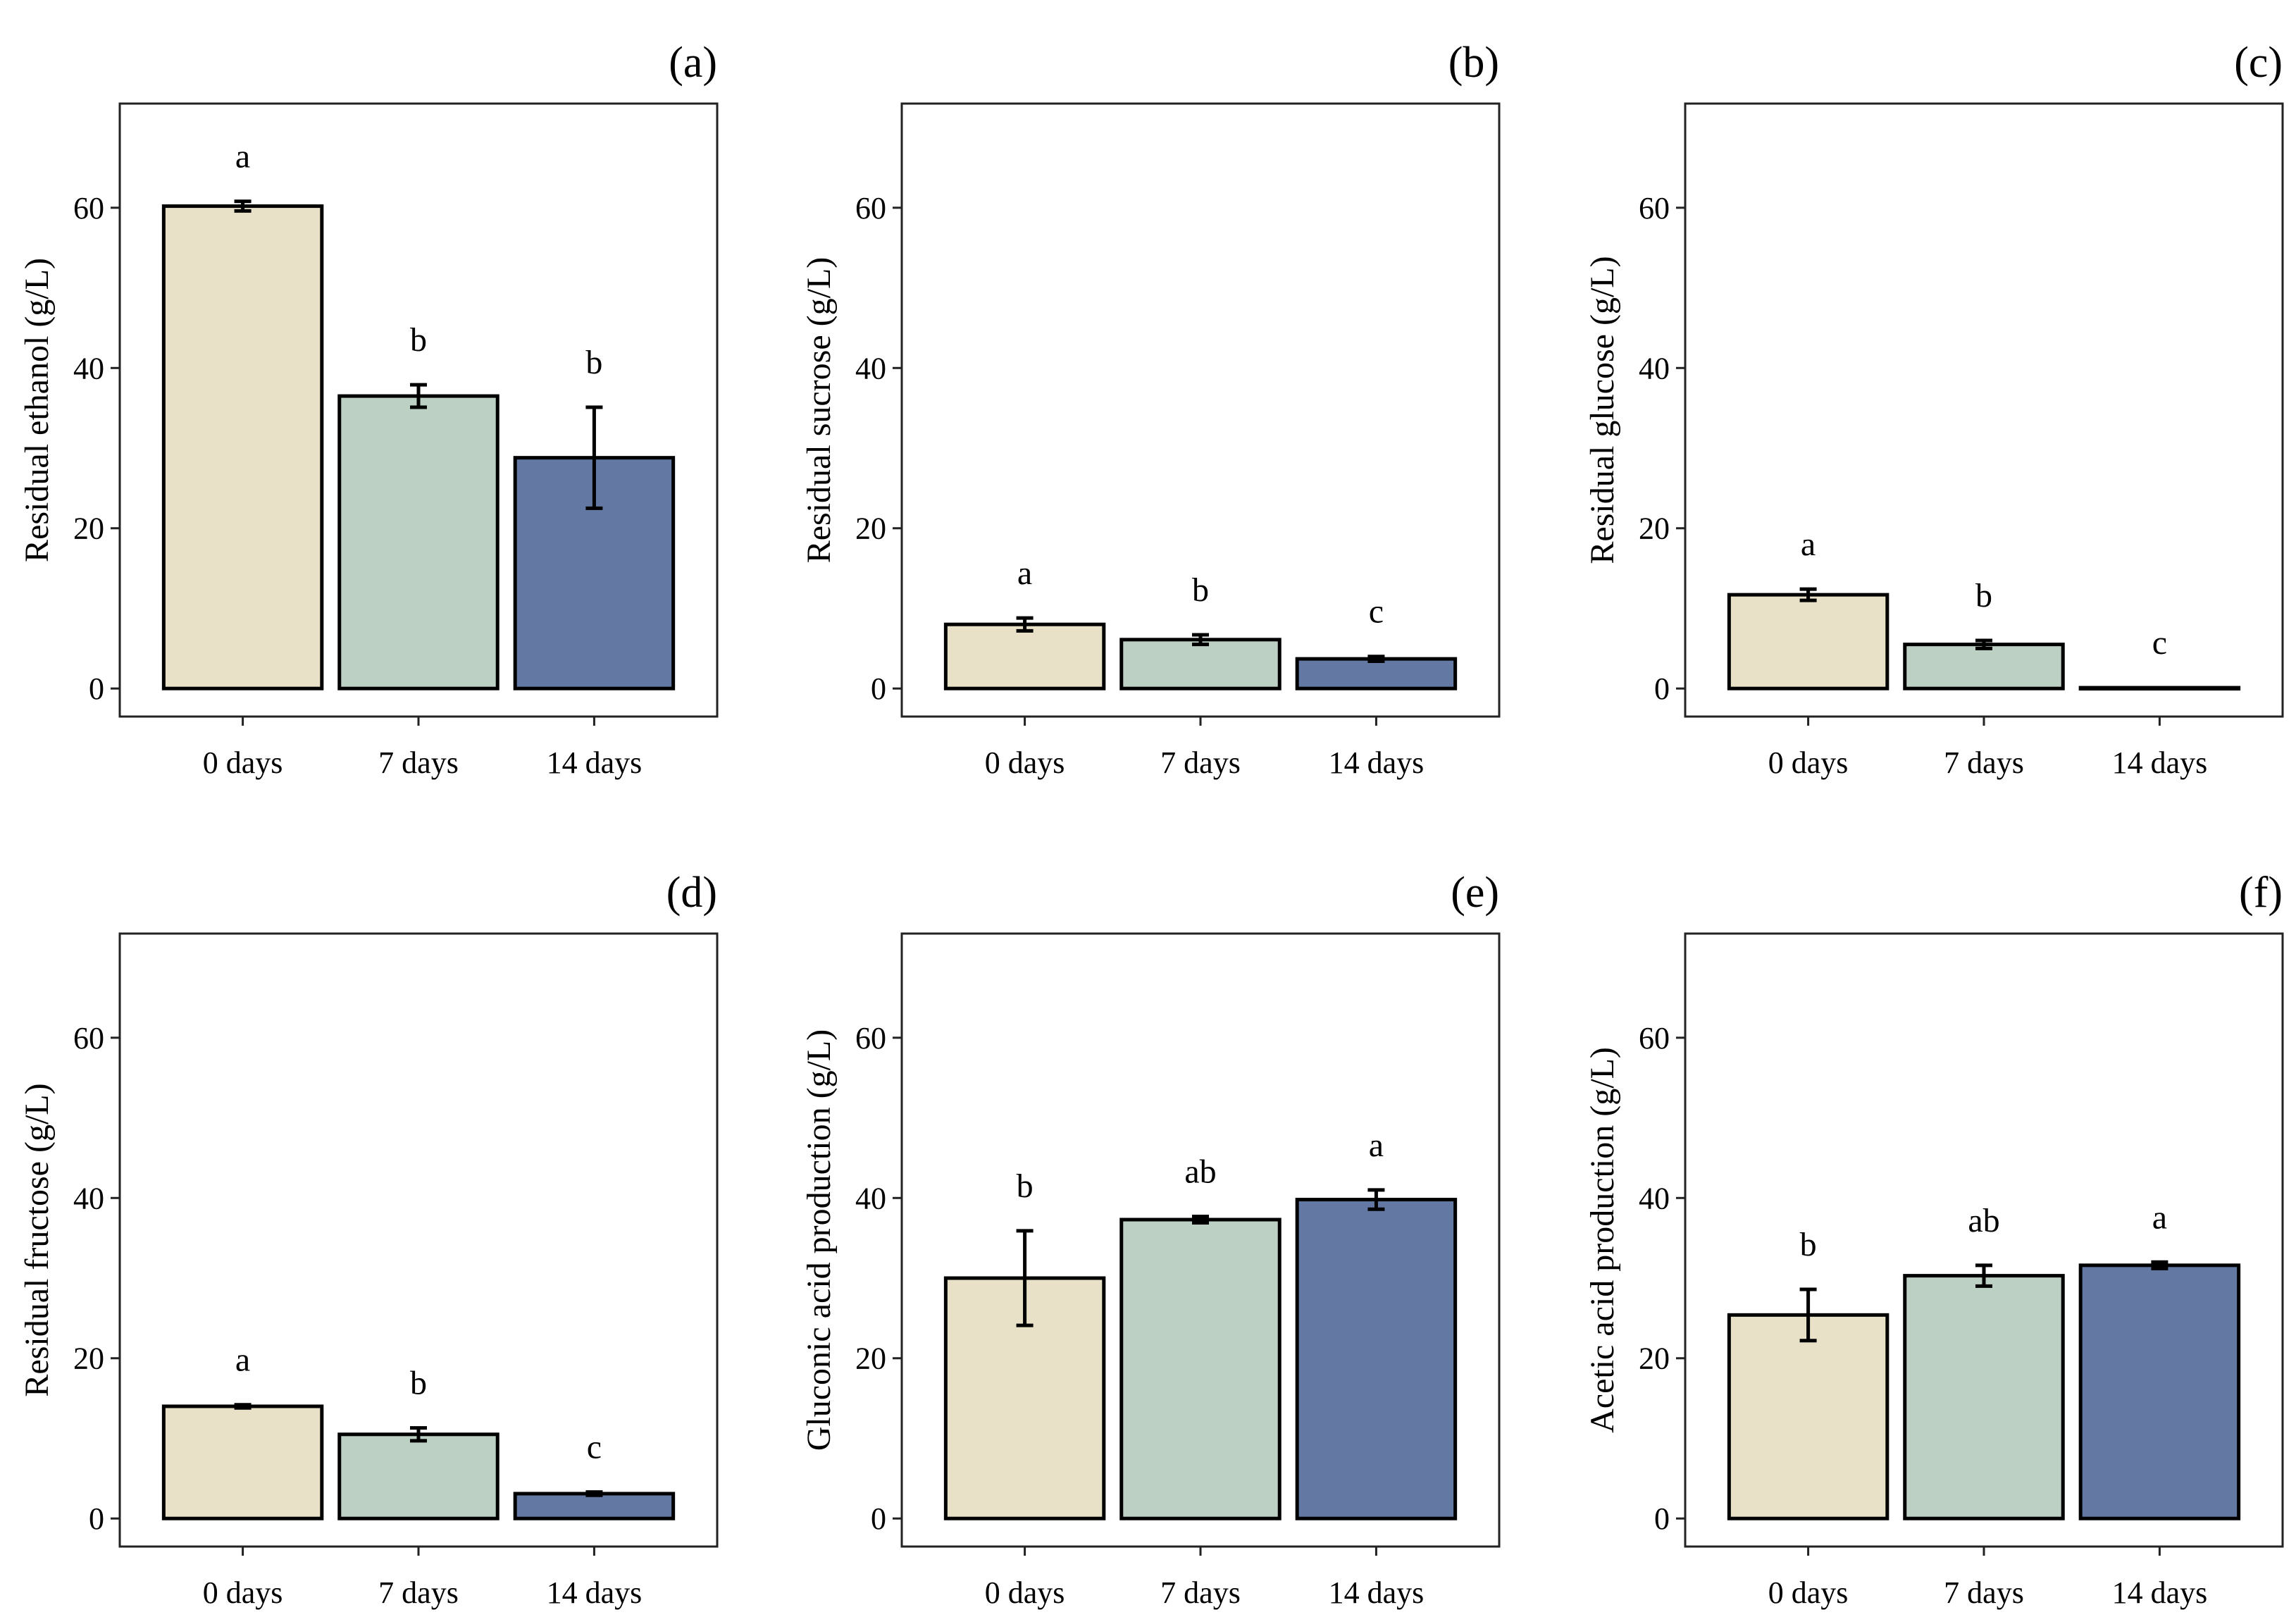 The image size is (2296, 1617). What do you see at coordinates (691, 893) in the screenshot?
I see `panel-letter: (d)` at bounding box center [691, 893].